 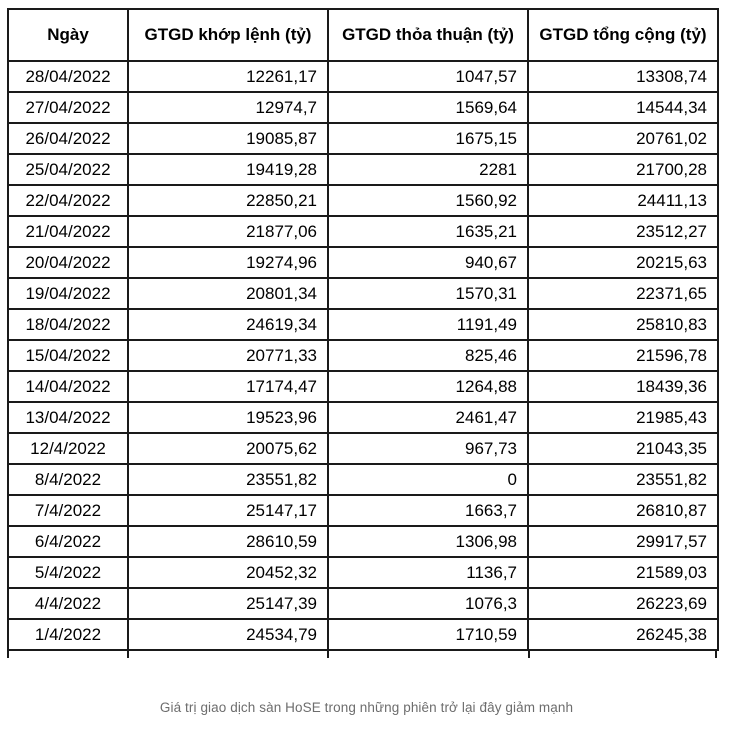 What do you see at coordinates (623, 417) in the screenshot?
I see `value-cell: 21985,43` at bounding box center [623, 417].